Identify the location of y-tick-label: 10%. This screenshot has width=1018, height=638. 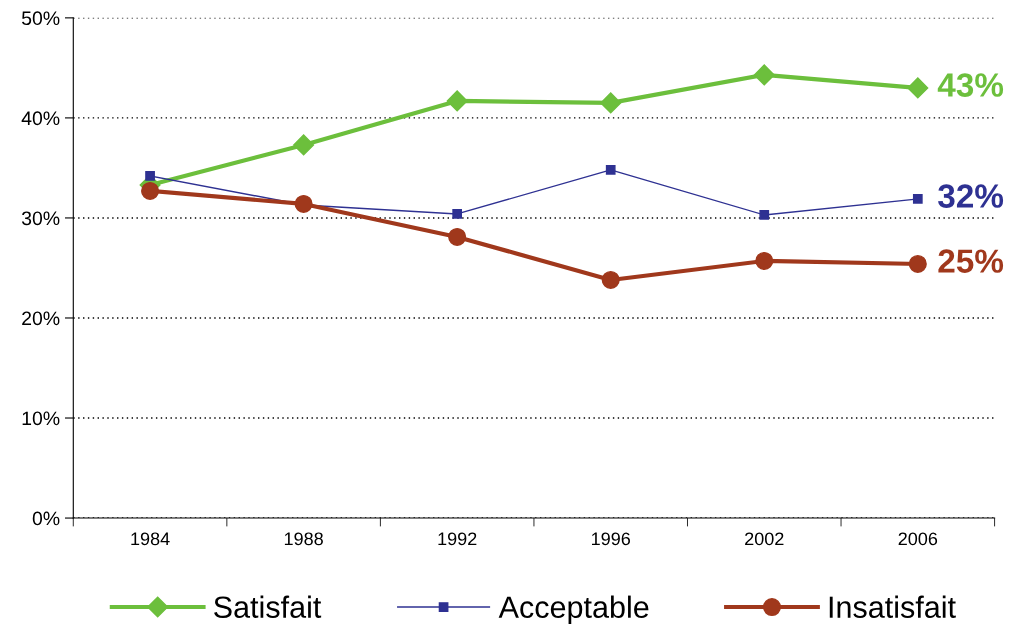
(41, 418).